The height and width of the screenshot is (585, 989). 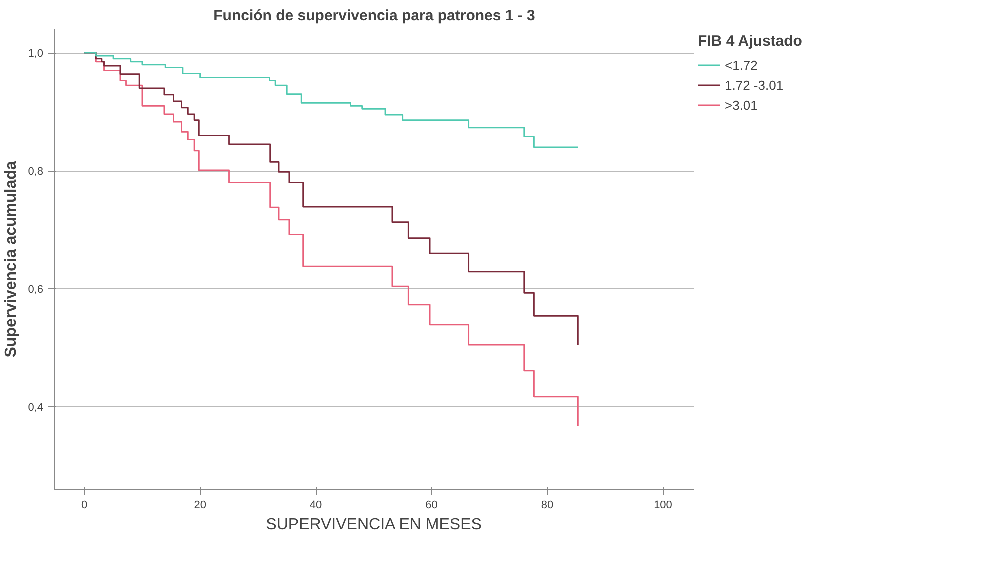 What do you see at coordinates (200, 506) in the screenshot?
I see `x-tick-label: 20` at bounding box center [200, 506].